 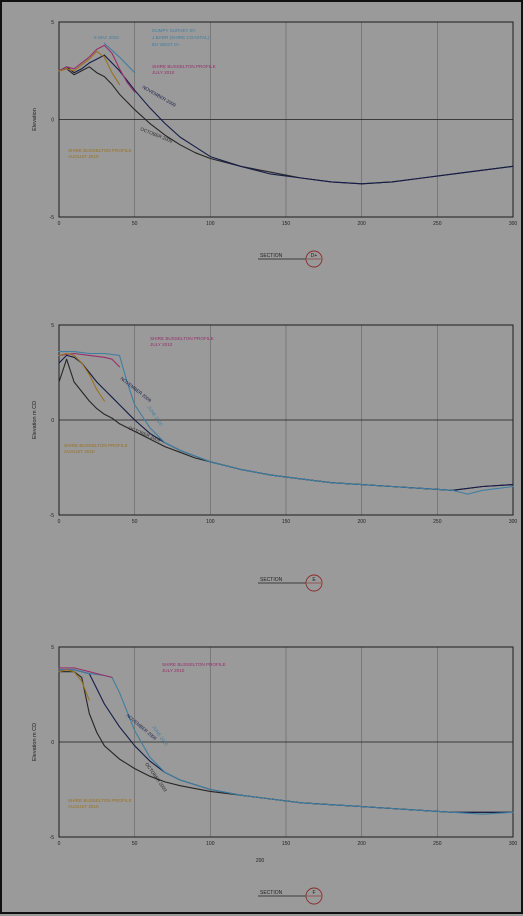 I want to click on x-tick-label: 100, so click(x=210, y=522).